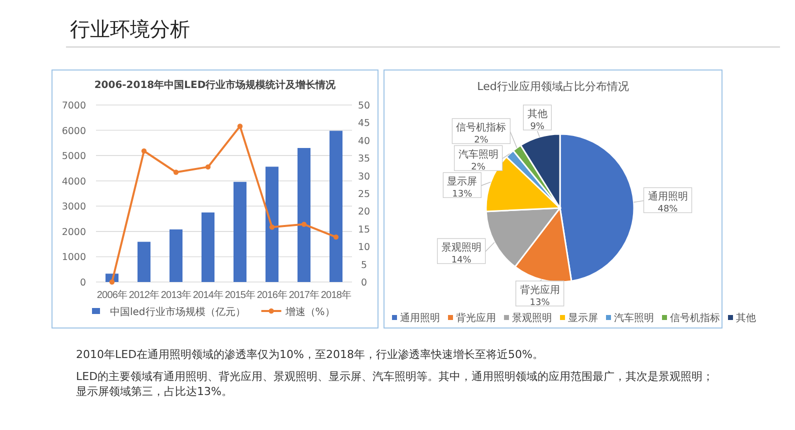 Image resolution: width=795 pixels, height=430 pixels. Describe the element at coordinates (364, 159) in the screenshot. I see `y2-tick-label: 35` at that location.